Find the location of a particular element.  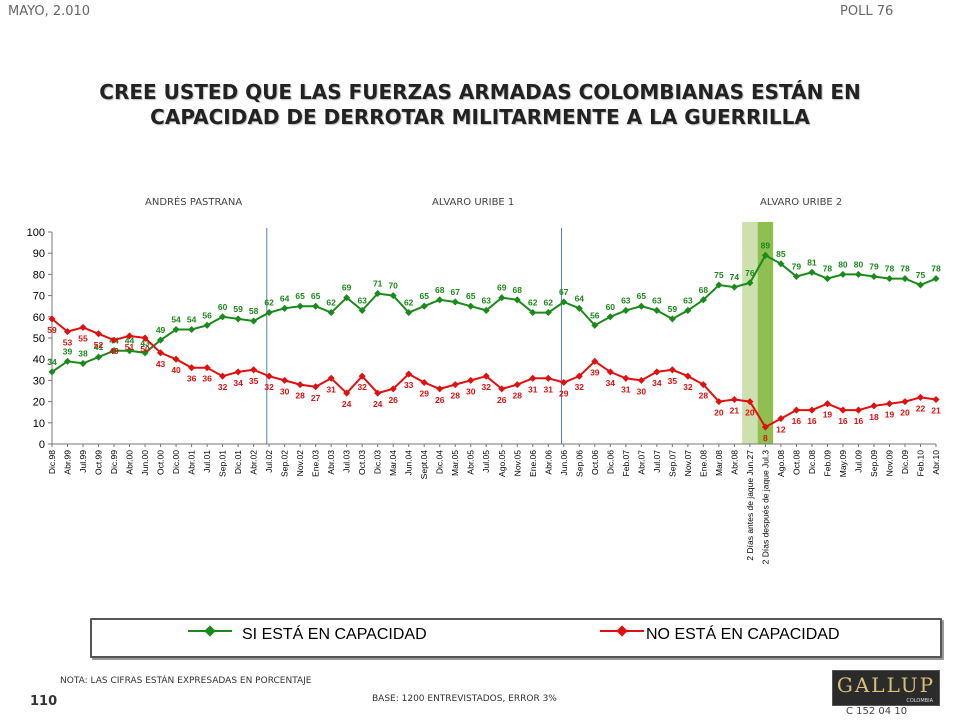

x-tick-label: Oct.08 is located at coordinates (796, 462).